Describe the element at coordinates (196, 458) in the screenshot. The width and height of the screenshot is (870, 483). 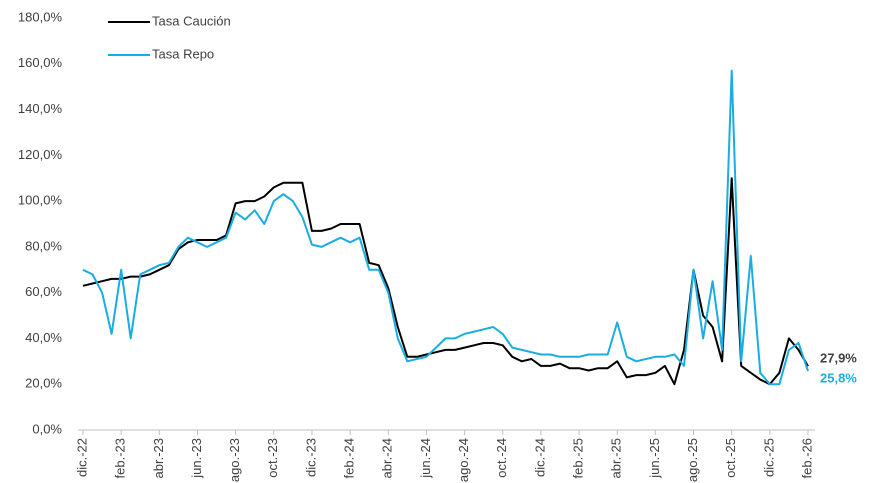
I see `x-tick-label: jun.-23` at that location.